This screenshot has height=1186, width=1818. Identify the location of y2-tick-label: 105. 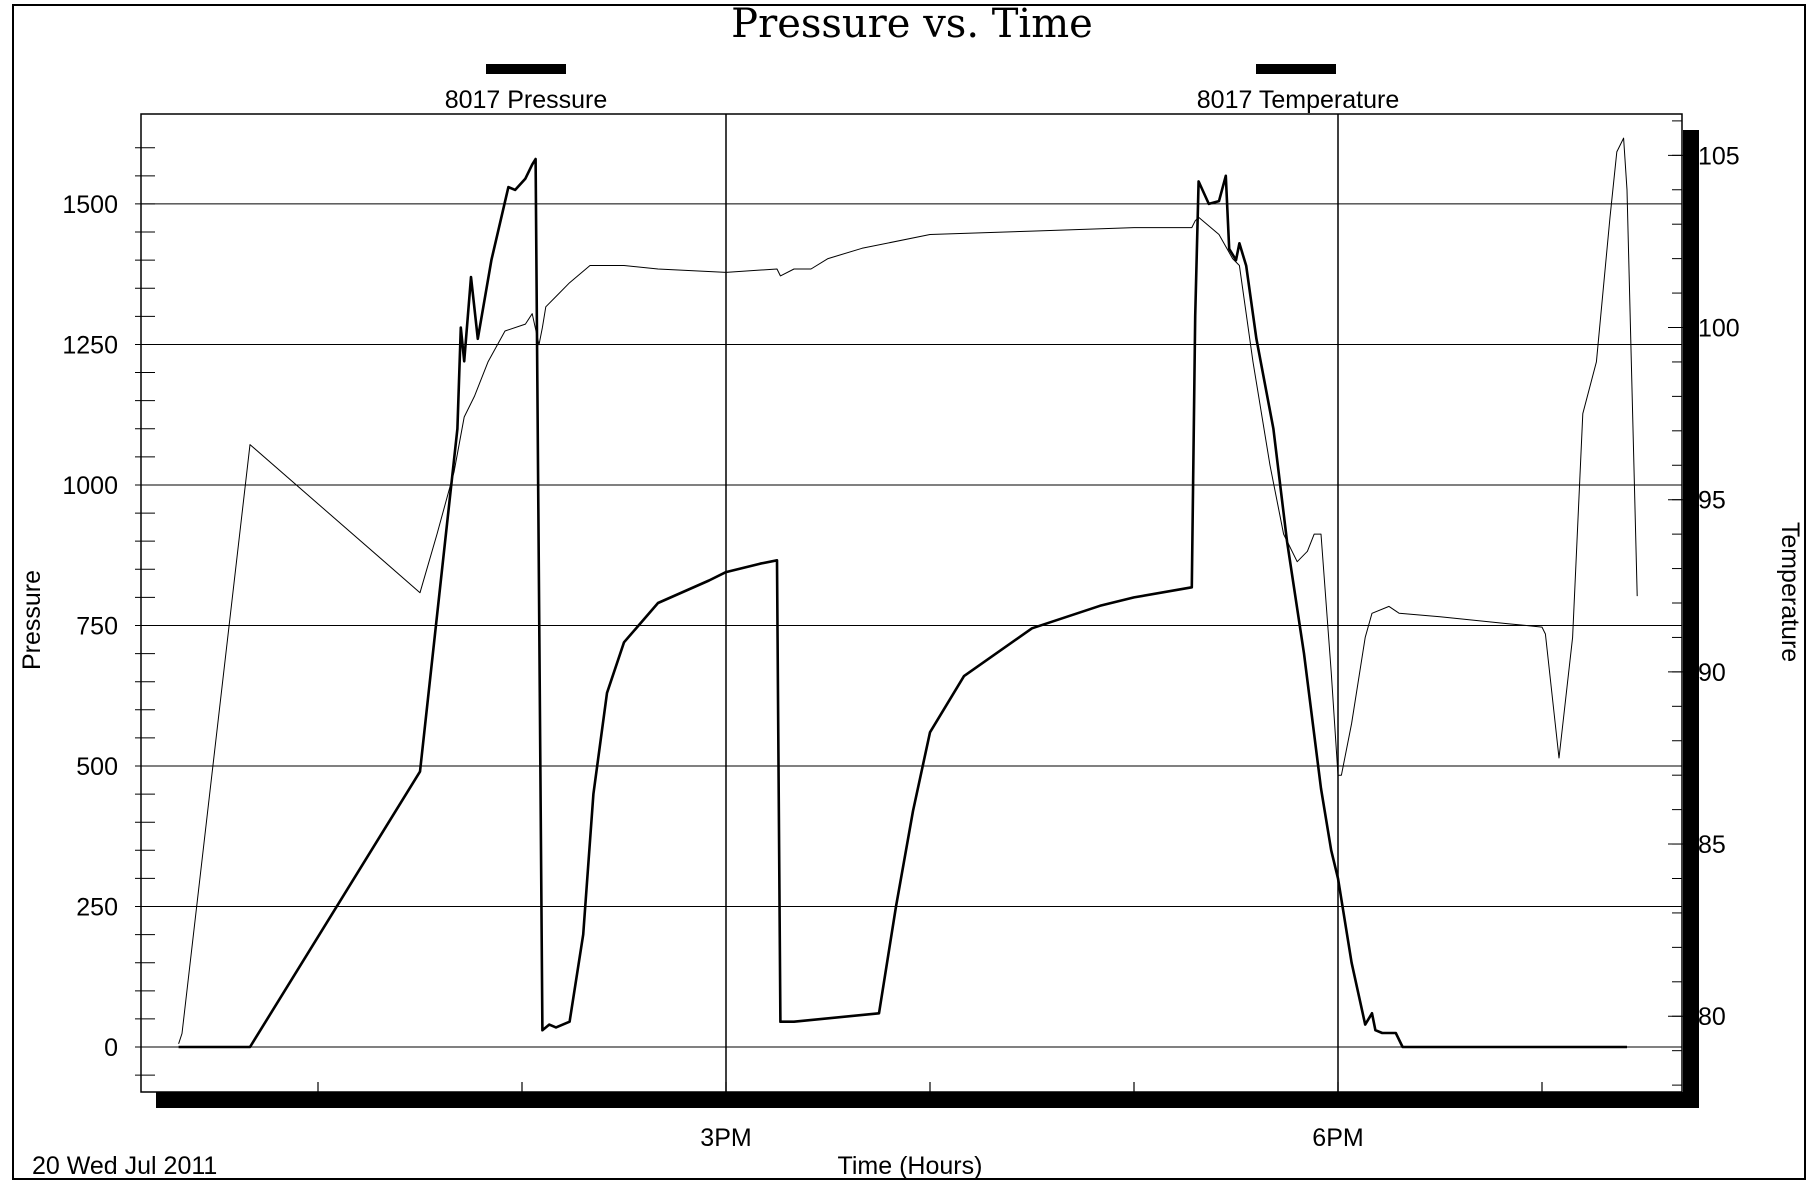
(1719, 156).